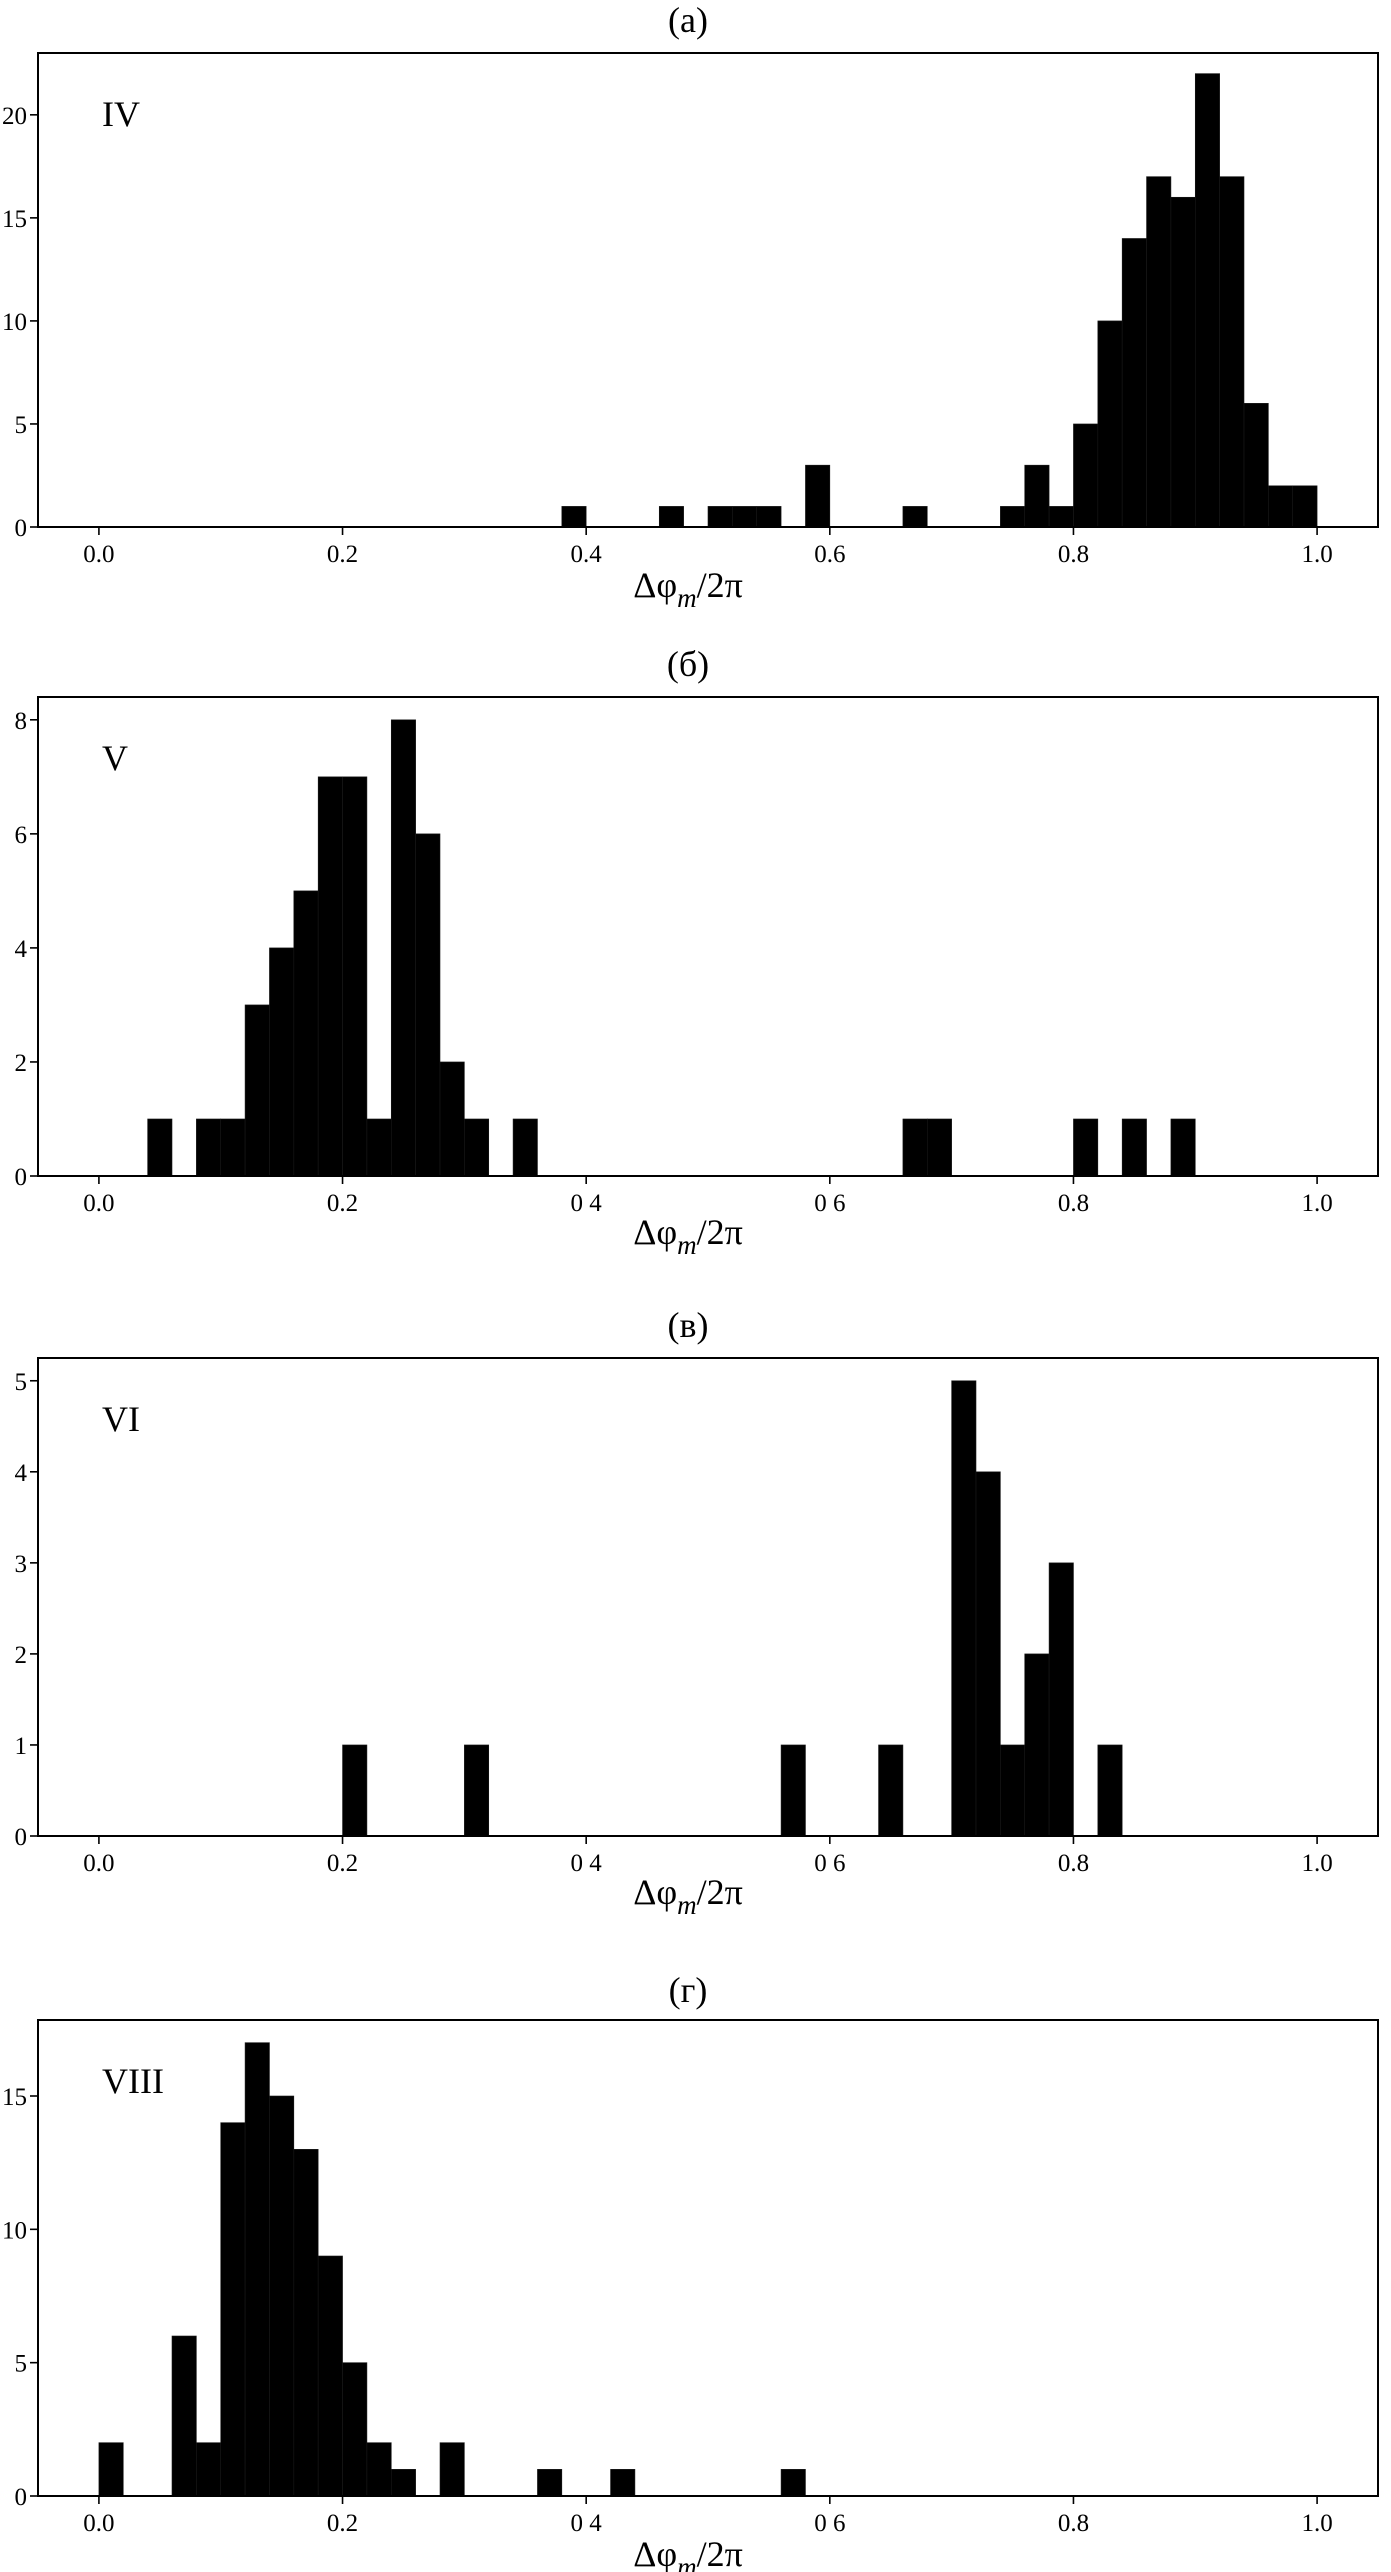 The width and height of the screenshot is (1391, 2572). What do you see at coordinates (21, 835) in the screenshot?
I see `y-tick-label: 6` at bounding box center [21, 835].